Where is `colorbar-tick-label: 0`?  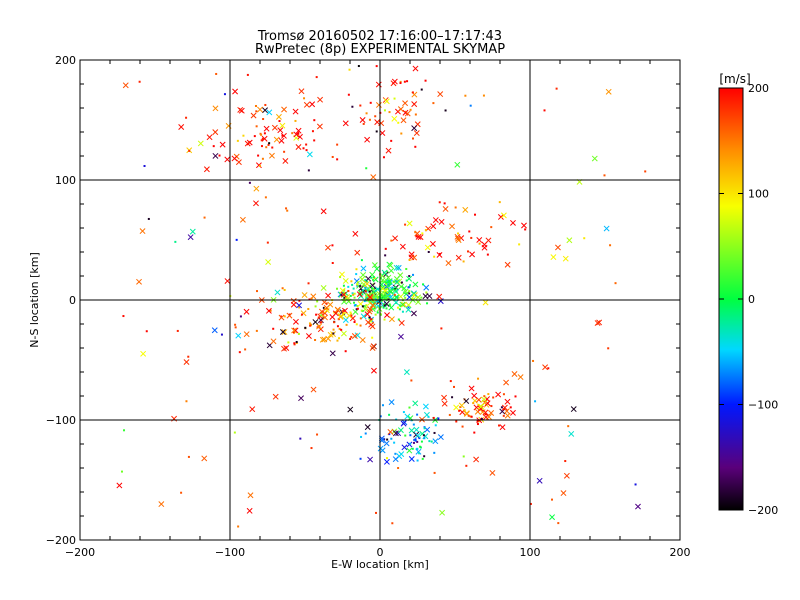 colorbar-tick-label: 0 is located at coordinates (751, 299).